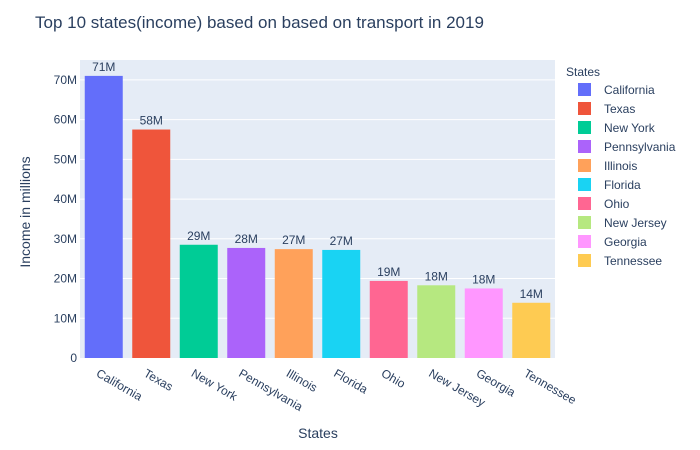 The image size is (700, 450). Describe the element at coordinates (65, 279) in the screenshot. I see `y-tick-label: 20M` at that location.